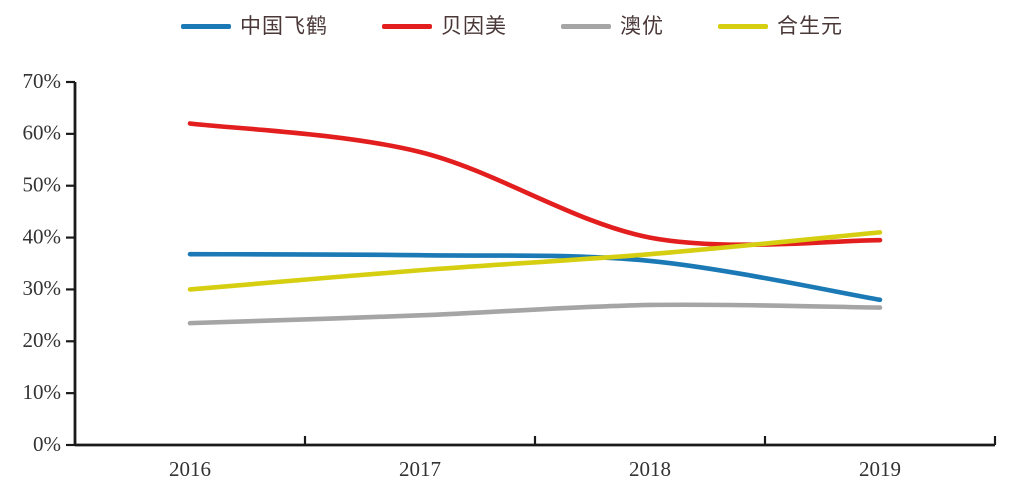 Image resolution: width=1024 pixels, height=500 pixels. What do you see at coordinates (42, 81) in the screenshot?
I see `y-tick-label: 70%` at bounding box center [42, 81].